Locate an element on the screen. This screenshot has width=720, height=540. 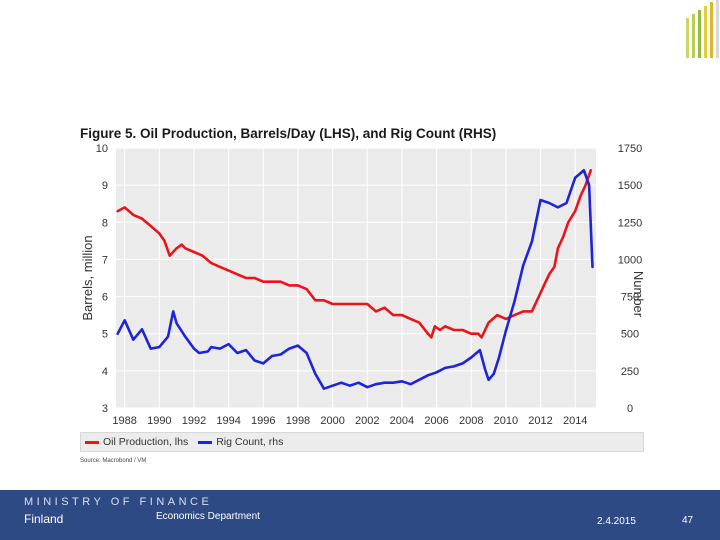
y-tick-left: 7 is located at coordinates (105, 260).